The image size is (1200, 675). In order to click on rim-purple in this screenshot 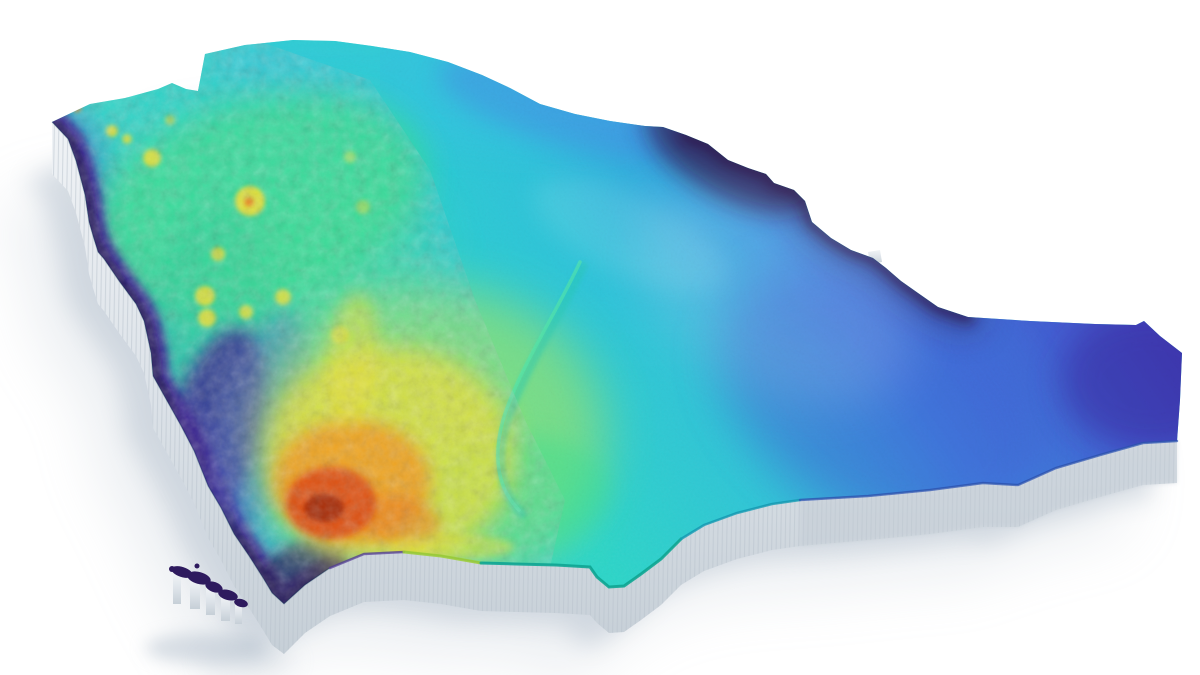, I will do `click(367, 560)`.